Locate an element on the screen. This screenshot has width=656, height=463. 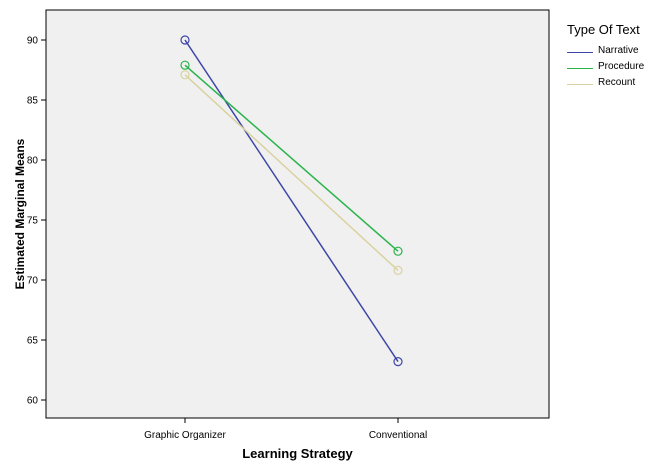
legend-swatch-recount is located at coordinates (580, 84).